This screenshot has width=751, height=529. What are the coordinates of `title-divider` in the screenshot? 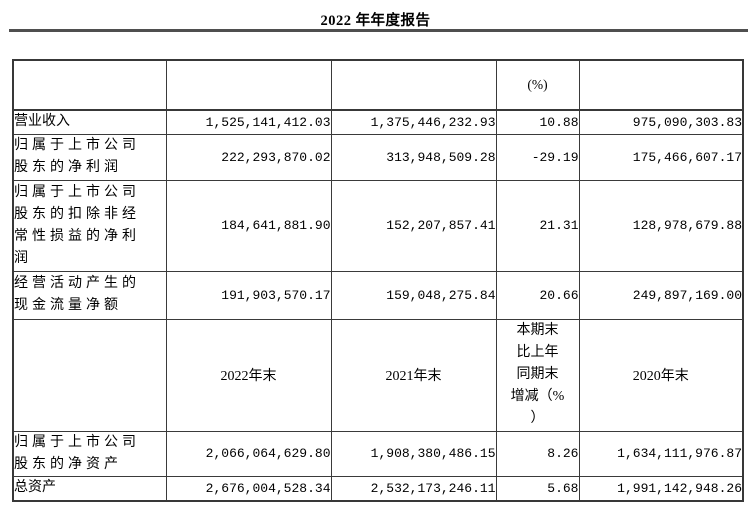 It's located at (378, 30).